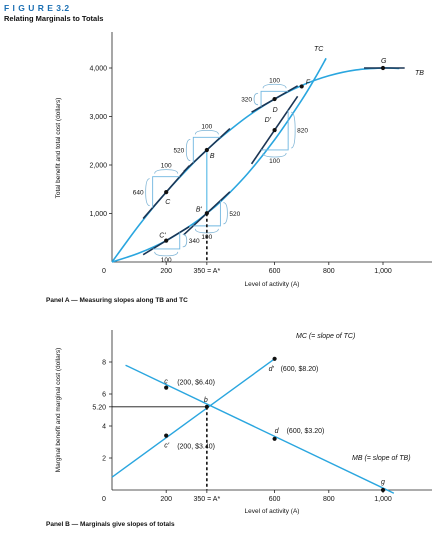 The width and height of the screenshot is (444, 534). I want to click on point-label: c, so click(166, 382).